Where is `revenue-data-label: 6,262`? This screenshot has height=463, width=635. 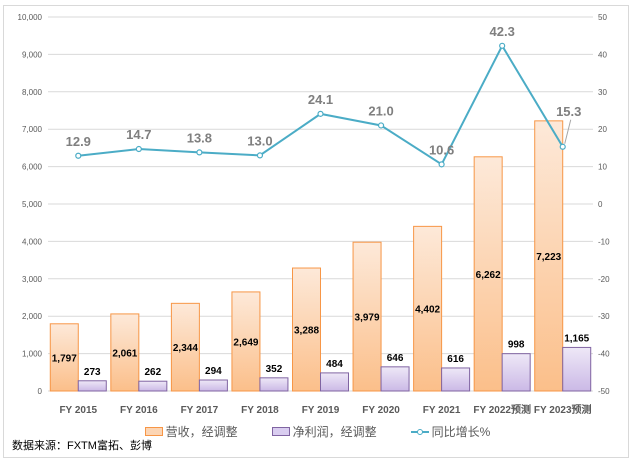
revenue-data-label: 6,262 is located at coordinates (488, 275).